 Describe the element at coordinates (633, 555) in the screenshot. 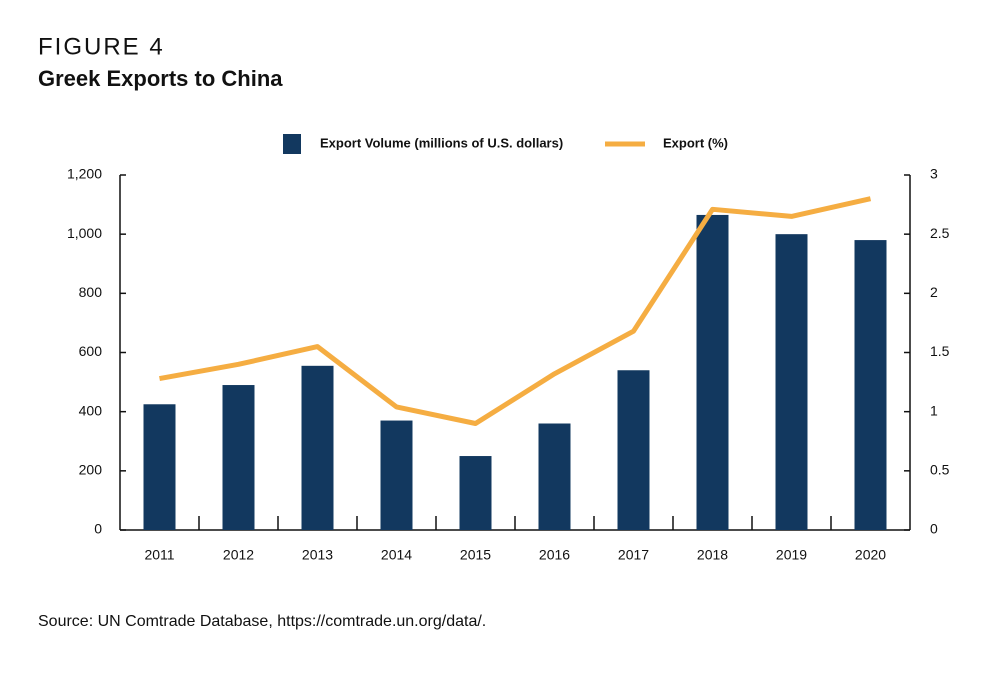

I see `x-tick-label: 2017` at that location.